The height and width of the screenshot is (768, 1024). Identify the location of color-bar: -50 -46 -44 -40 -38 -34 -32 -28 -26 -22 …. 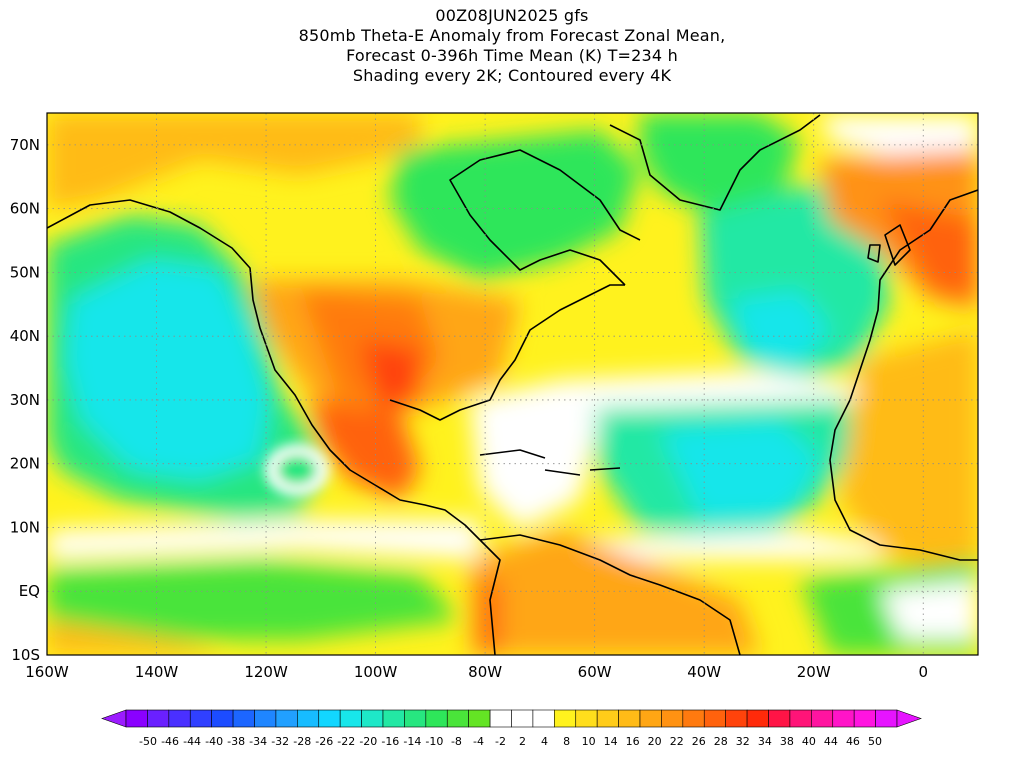
(511, 728).